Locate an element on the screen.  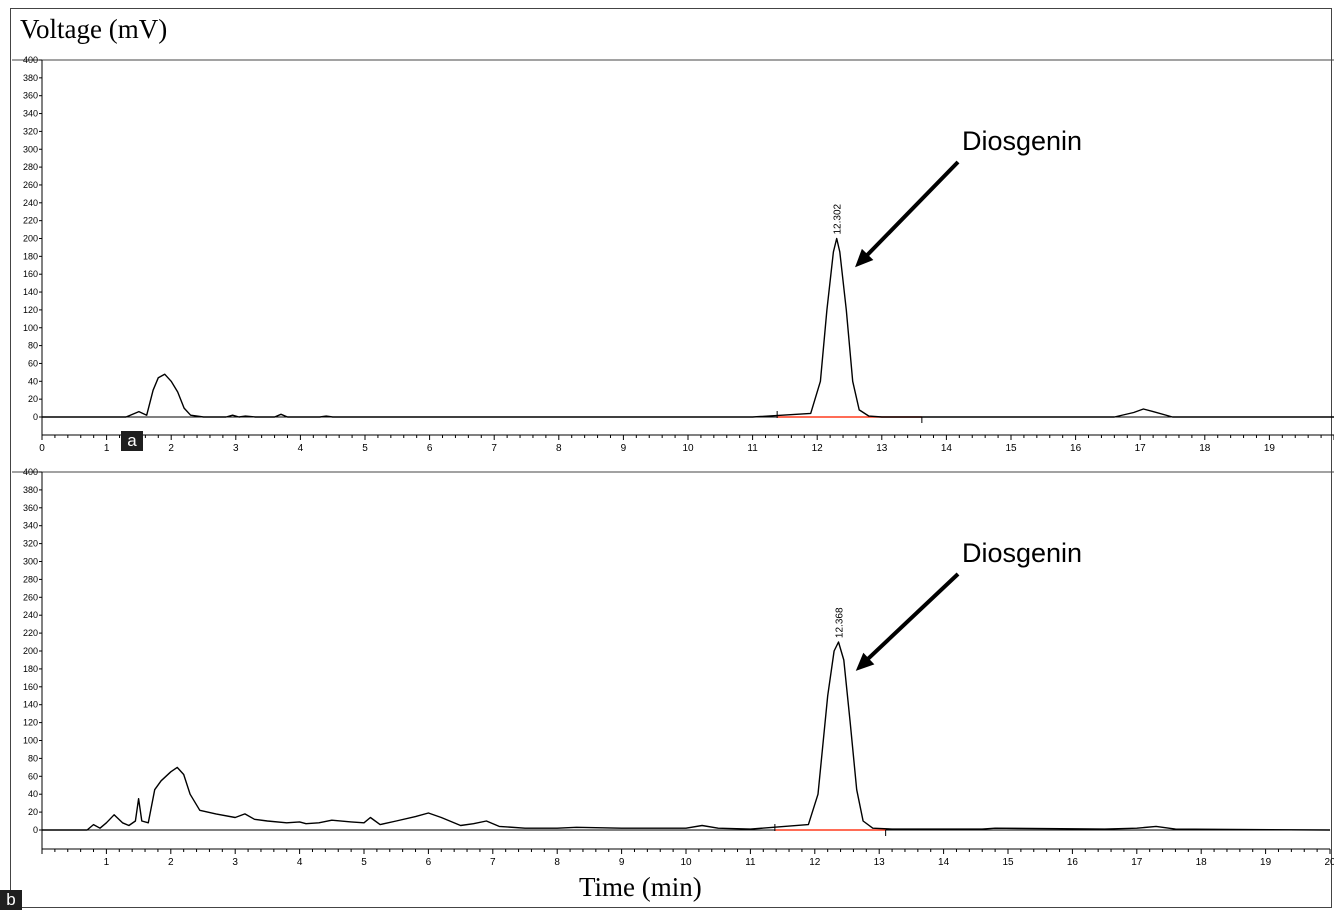
y-tick-label-a: 280 is located at coordinates (30, 167).